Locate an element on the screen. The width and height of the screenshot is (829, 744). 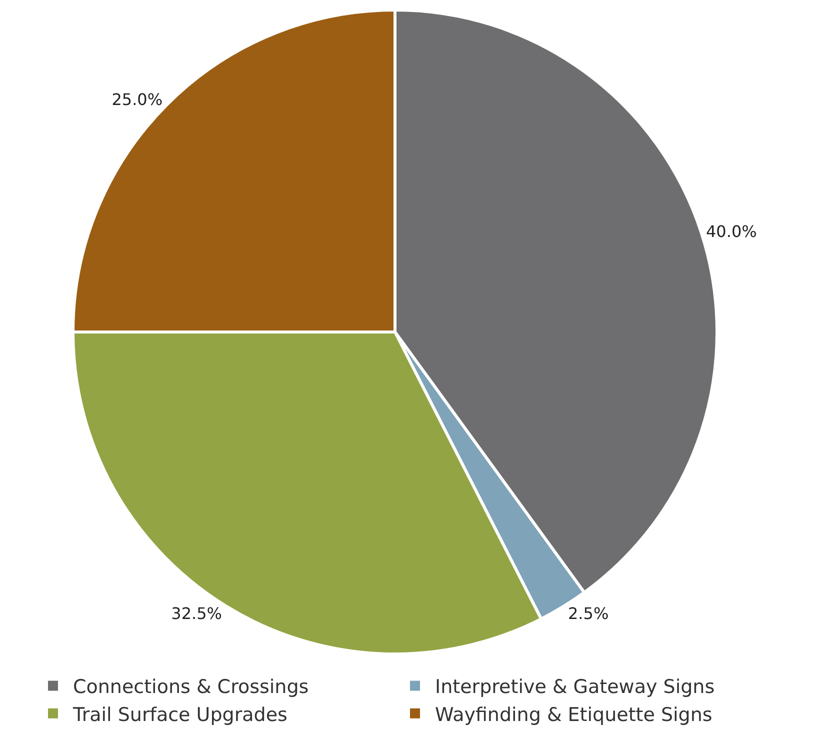
legend-label: Interpretive & Gateway Signs is located at coordinates (575, 687).